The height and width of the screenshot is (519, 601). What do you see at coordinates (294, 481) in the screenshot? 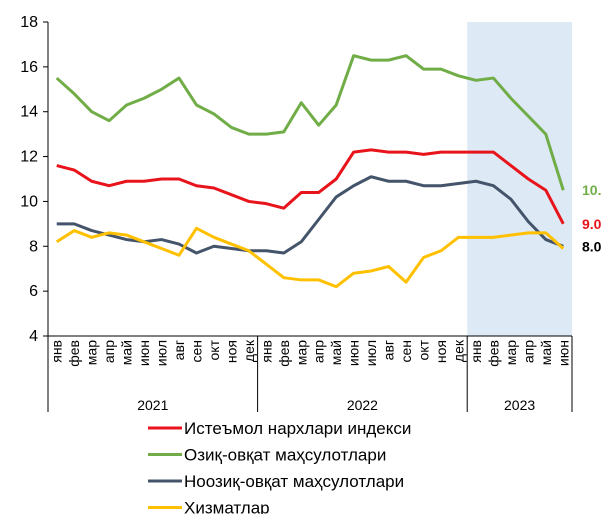
I see `legend-label: Ноозиқ-овқат маҳсулотлари` at bounding box center [294, 481].